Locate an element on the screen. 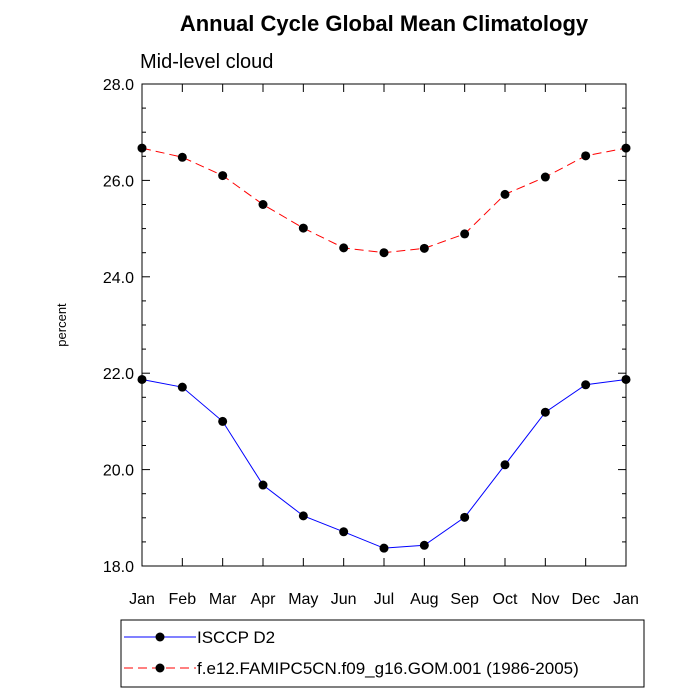 The image size is (700, 700). x-tick-label: Mar is located at coordinates (223, 599).